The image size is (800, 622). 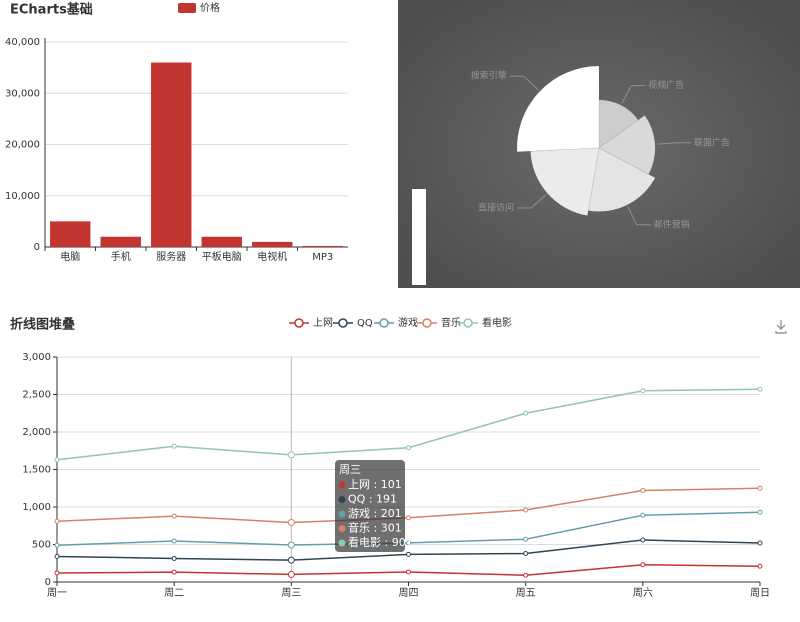 I want to click on tooltip-value: 201, so click(x=391, y=513).